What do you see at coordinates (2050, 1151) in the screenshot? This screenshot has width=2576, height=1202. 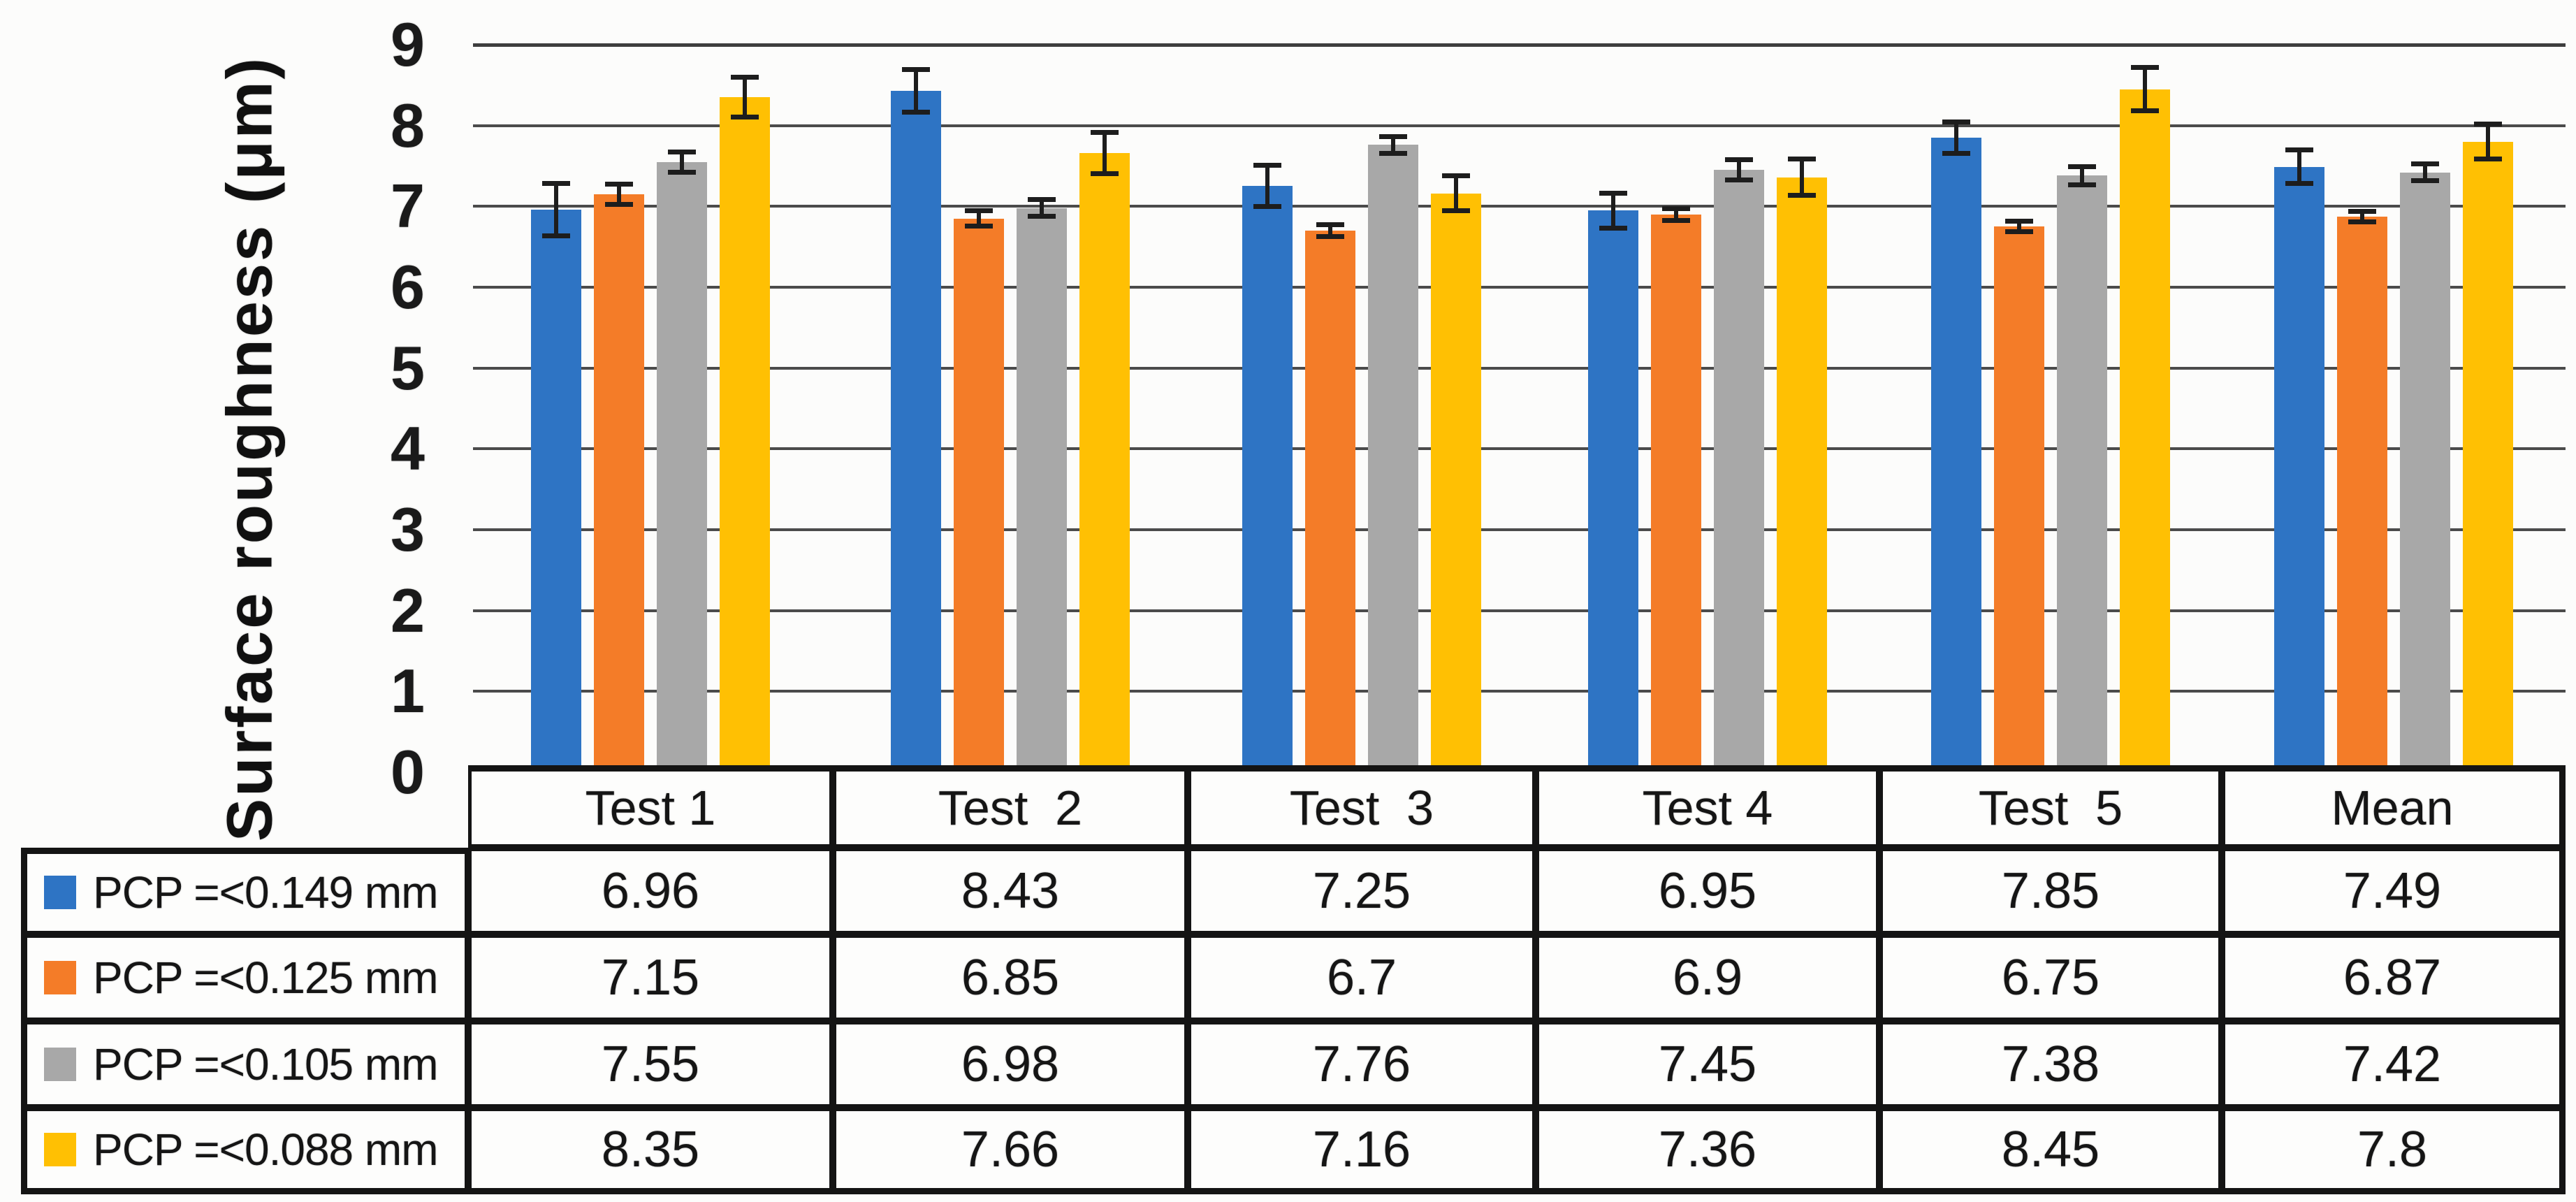 I see `value-cell-series4-test5: 8.45` at bounding box center [2050, 1151].